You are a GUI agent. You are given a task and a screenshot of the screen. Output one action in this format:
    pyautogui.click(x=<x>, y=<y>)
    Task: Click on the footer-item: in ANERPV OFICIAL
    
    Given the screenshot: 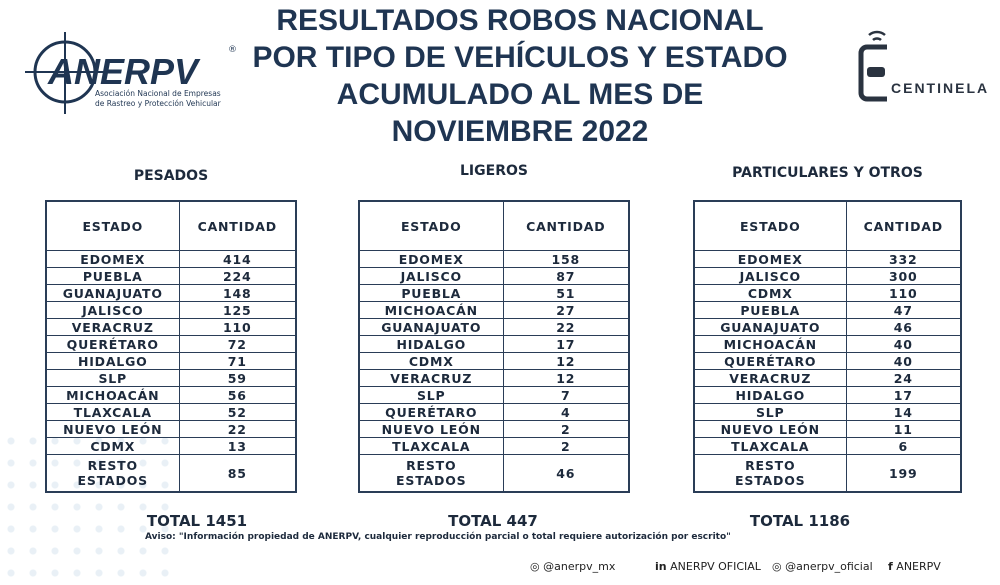 What is the action you would take?
    pyautogui.click(x=708, y=566)
    